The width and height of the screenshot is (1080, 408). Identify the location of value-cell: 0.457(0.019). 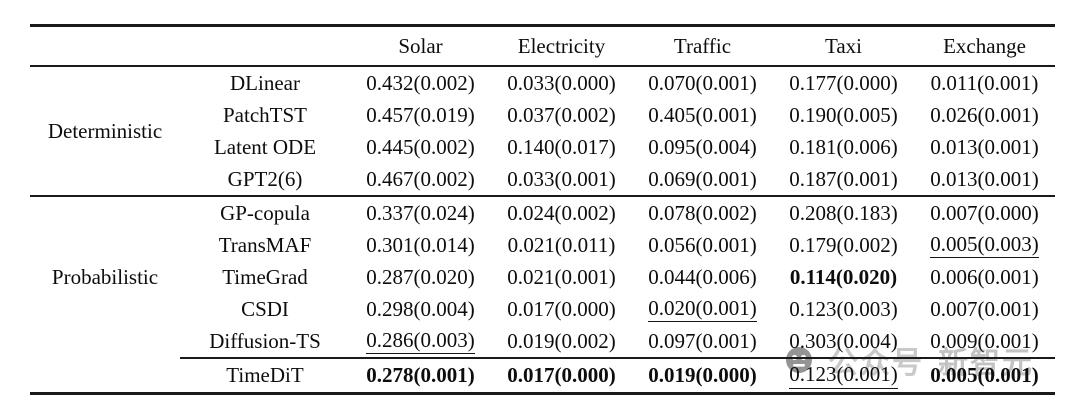
(420, 114).